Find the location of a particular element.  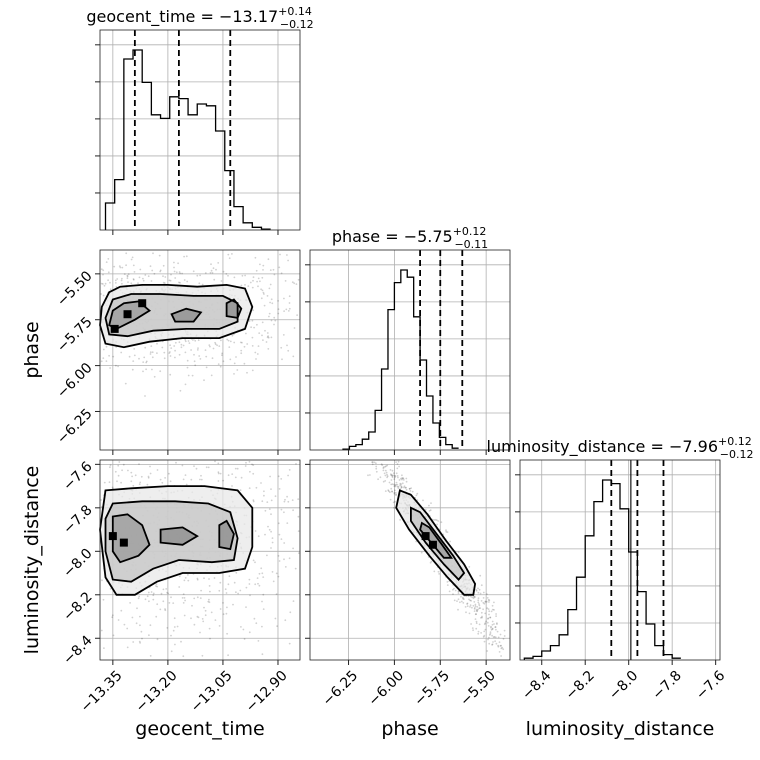

joint-frame is located at coordinates (410, 560).